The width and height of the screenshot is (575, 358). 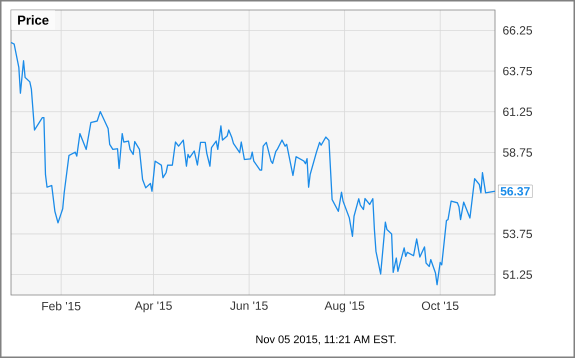 What do you see at coordinates (326, 340) in the screenshot?
I see `text: Nov 05 2015, 11:21 AM EST.` at bounding box center [326, 340].